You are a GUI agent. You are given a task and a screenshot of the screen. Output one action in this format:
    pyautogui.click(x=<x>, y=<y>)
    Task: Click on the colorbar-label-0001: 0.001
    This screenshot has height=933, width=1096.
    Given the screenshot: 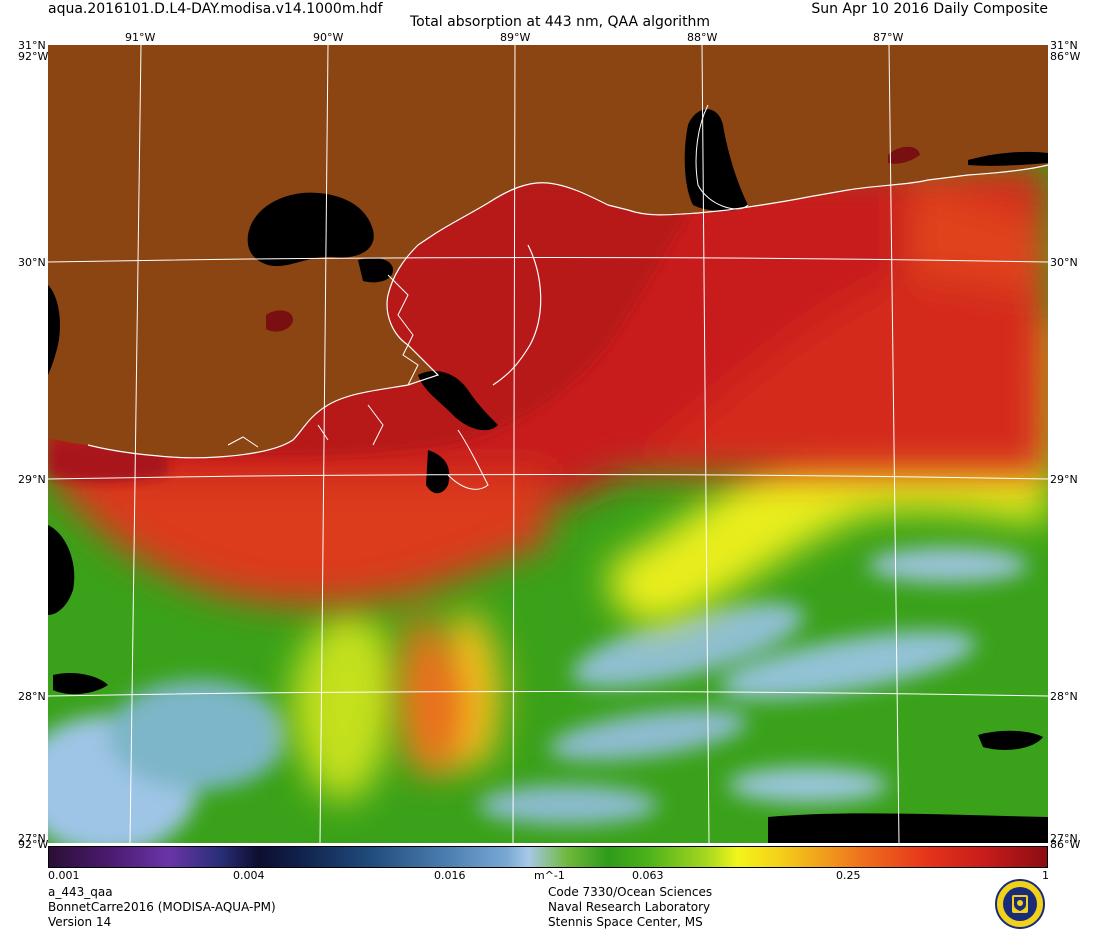 What is the action you would take?
    pyautogui.click(x=64, y=875)
    